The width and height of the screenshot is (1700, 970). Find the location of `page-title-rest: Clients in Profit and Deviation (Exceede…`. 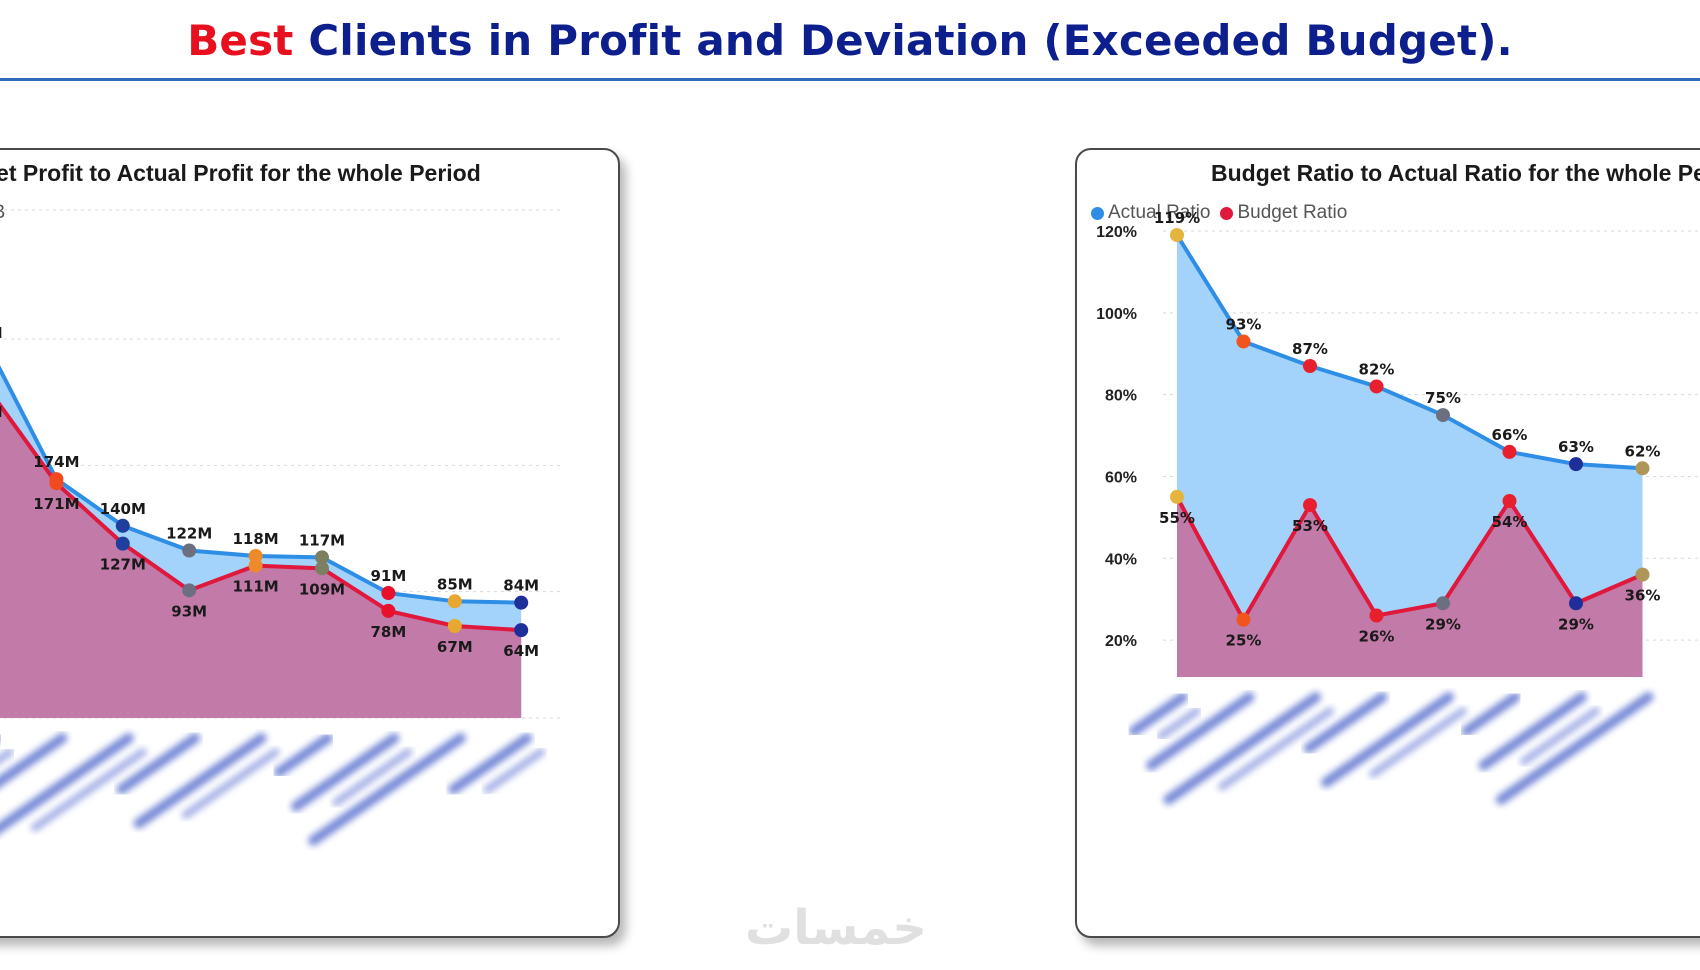

page-title-rest: Clients in Profit and Deviation (Exceede… is located at coordinates (910, 40).